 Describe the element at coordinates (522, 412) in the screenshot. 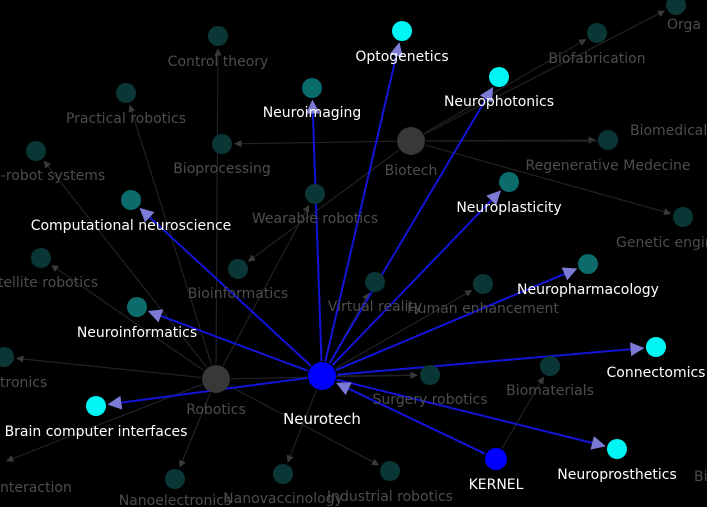

I see `dim-edge-kernel-to-biomaterials` at that location.